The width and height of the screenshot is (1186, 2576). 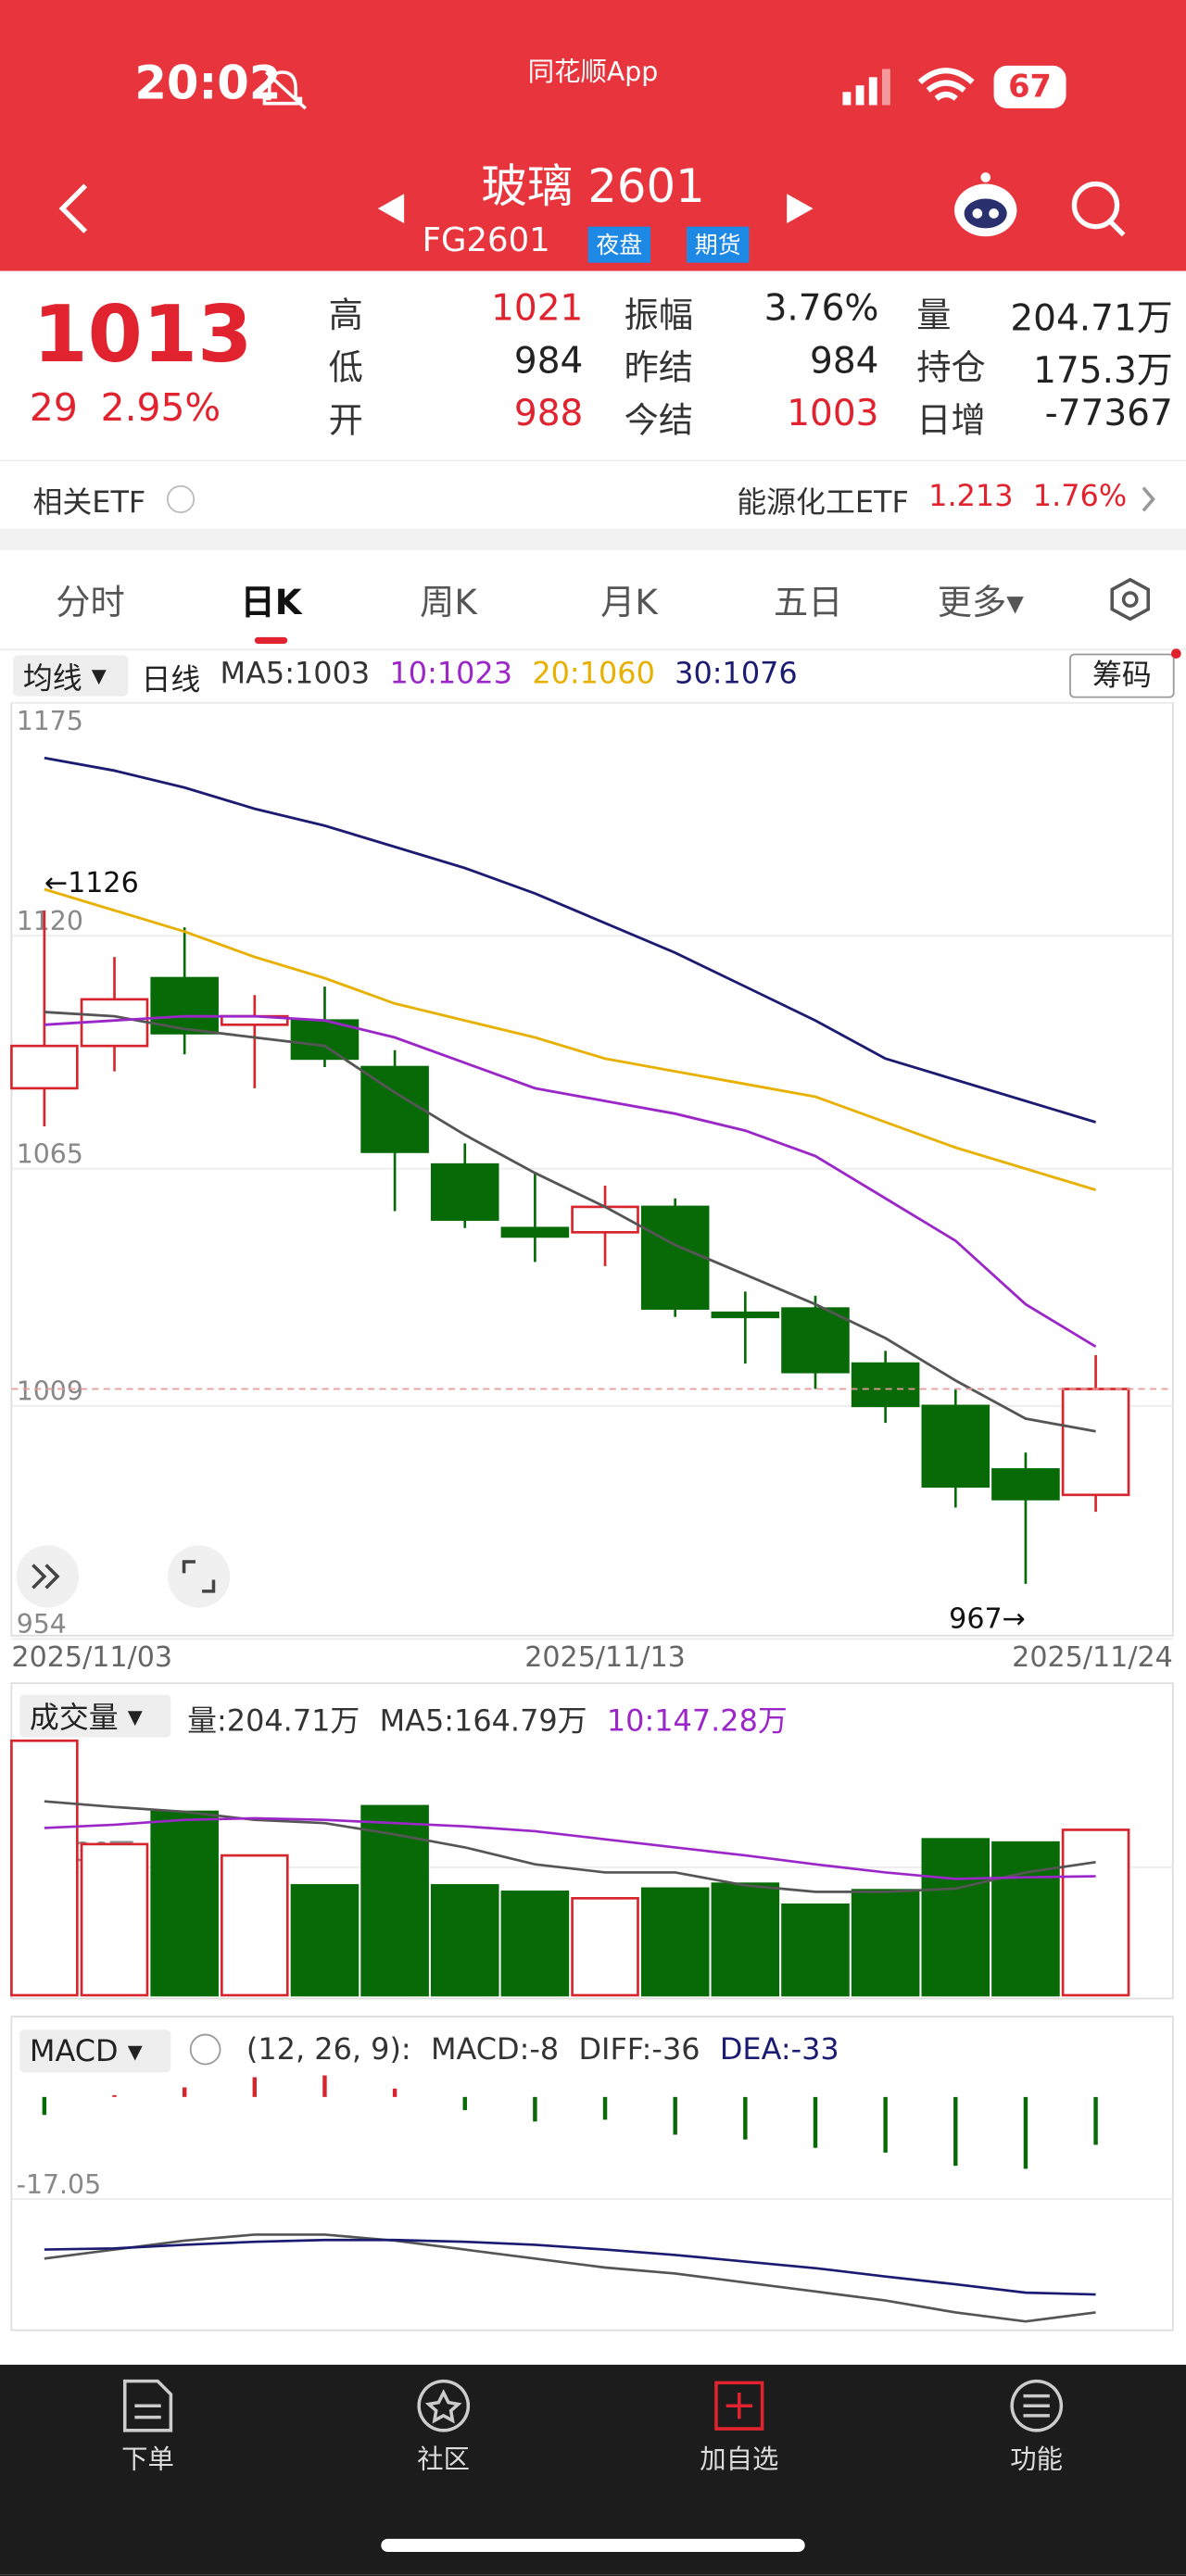 What do you see at coordinates (659, 367) in the screenshot?
I see `field-label: 昨结` at bounding box center [659, 367].